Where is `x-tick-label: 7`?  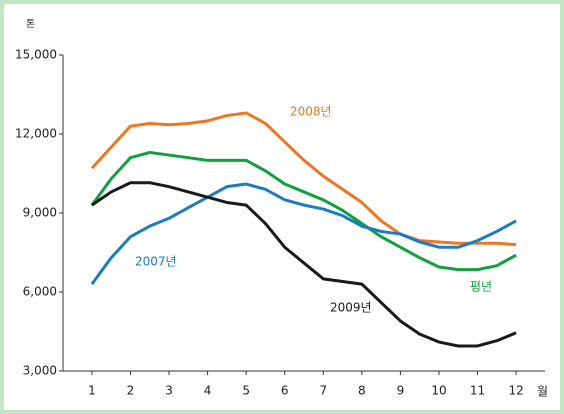 x-tick-label: 7 is located at coordinates (323, 391).